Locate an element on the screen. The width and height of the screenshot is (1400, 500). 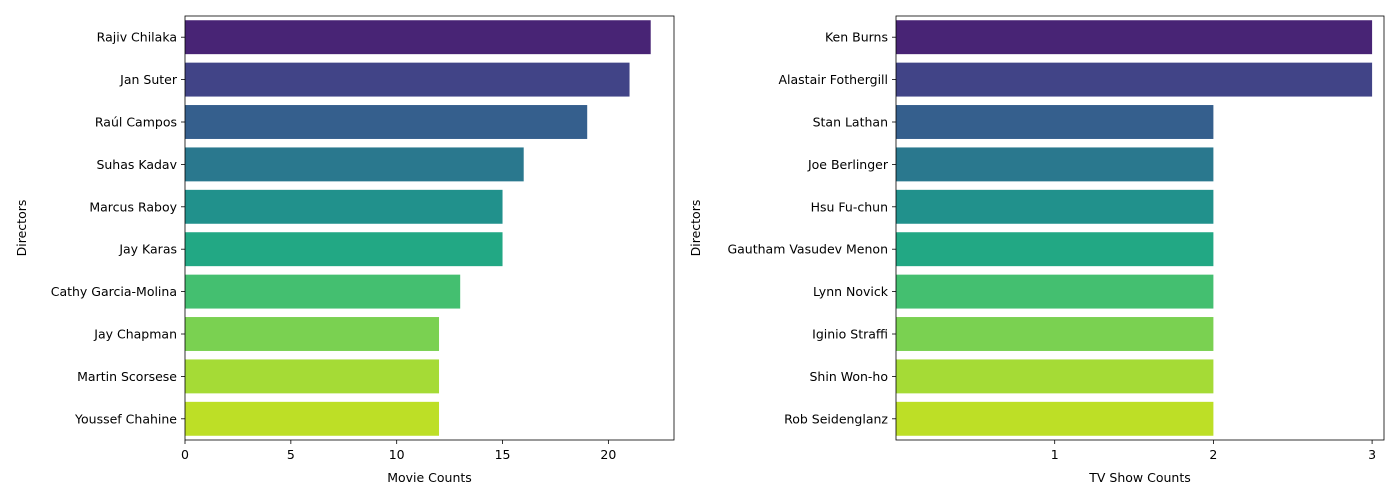
y-tick-label-1: Alastair Fothergill is located at coordinates (833, 79).